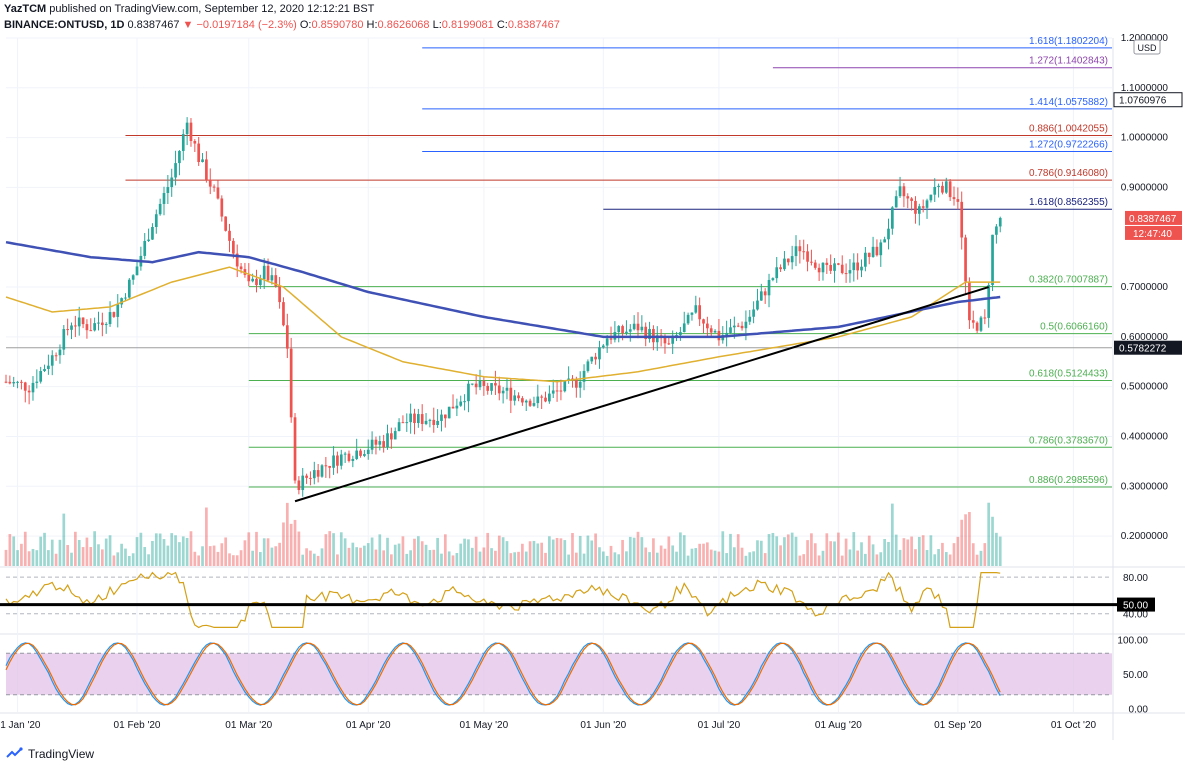 The height and width of the screenshot is (768, 1185). What do you see at coordinates (25, 9) in the screenshot?
I see `author-name: YazTCM` at bounding box center [25, 9].